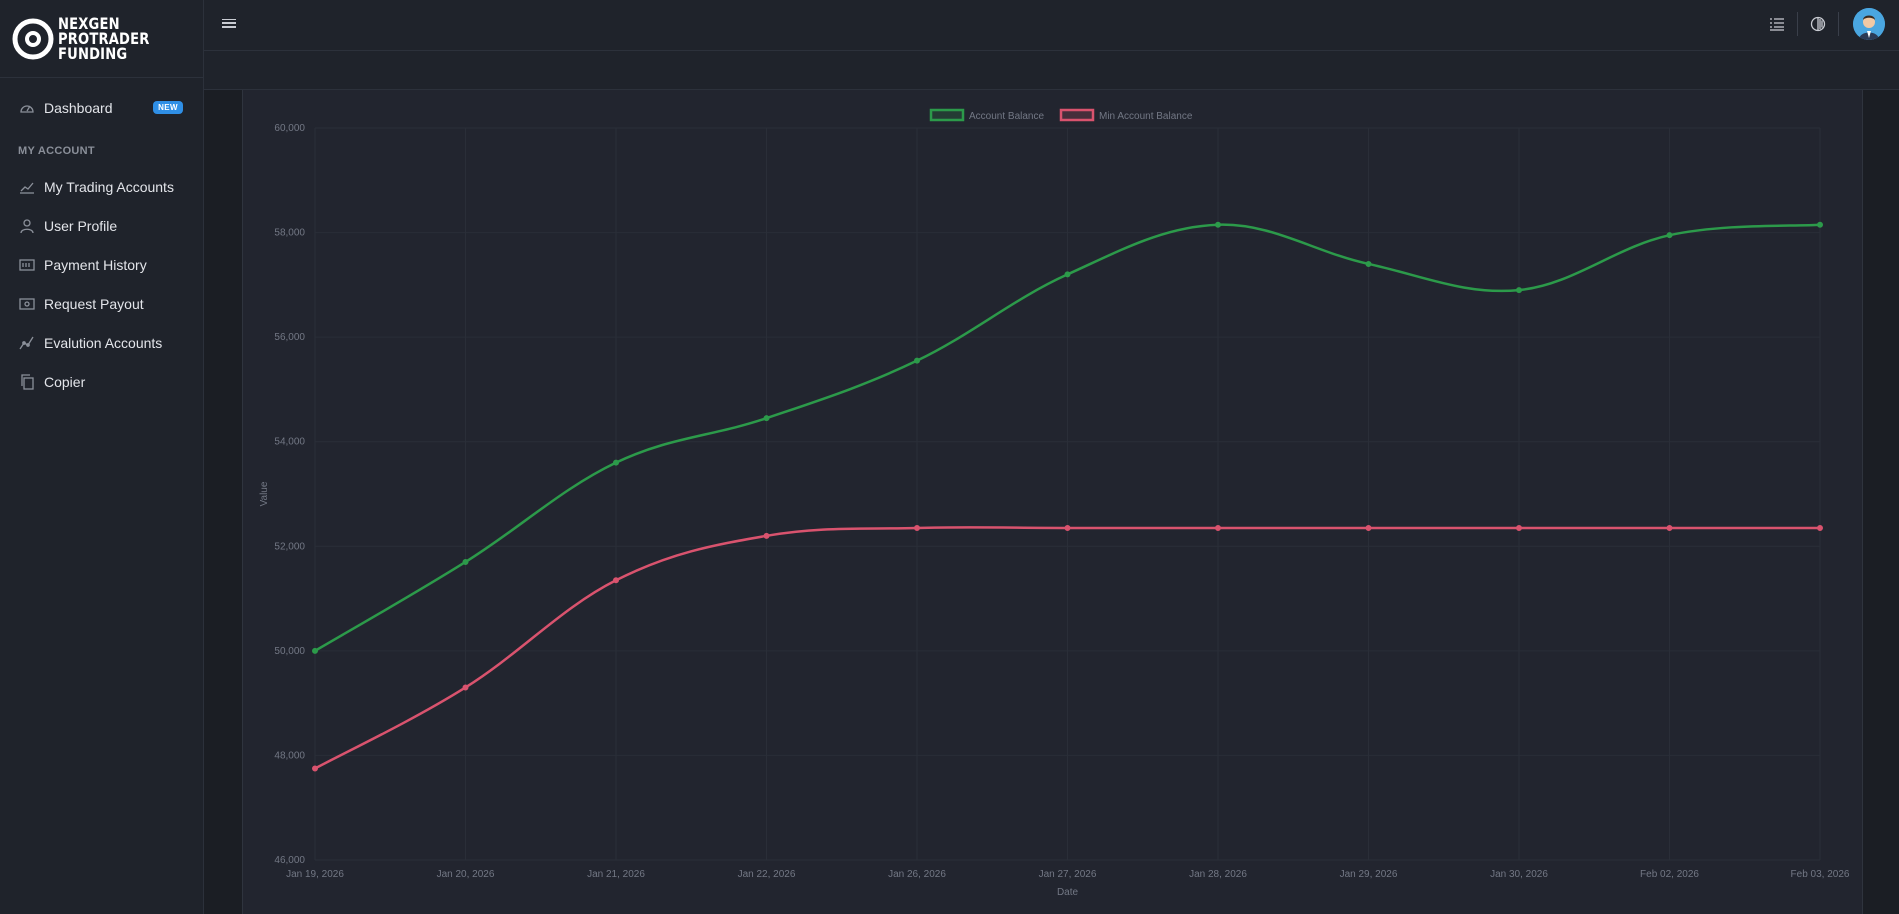 The image size is (1899, 914). What do you see at coordinates (78, 107) in the screenshot?
I see `sidebar-item-label: Dashboard` at bounding box center [78, 107].